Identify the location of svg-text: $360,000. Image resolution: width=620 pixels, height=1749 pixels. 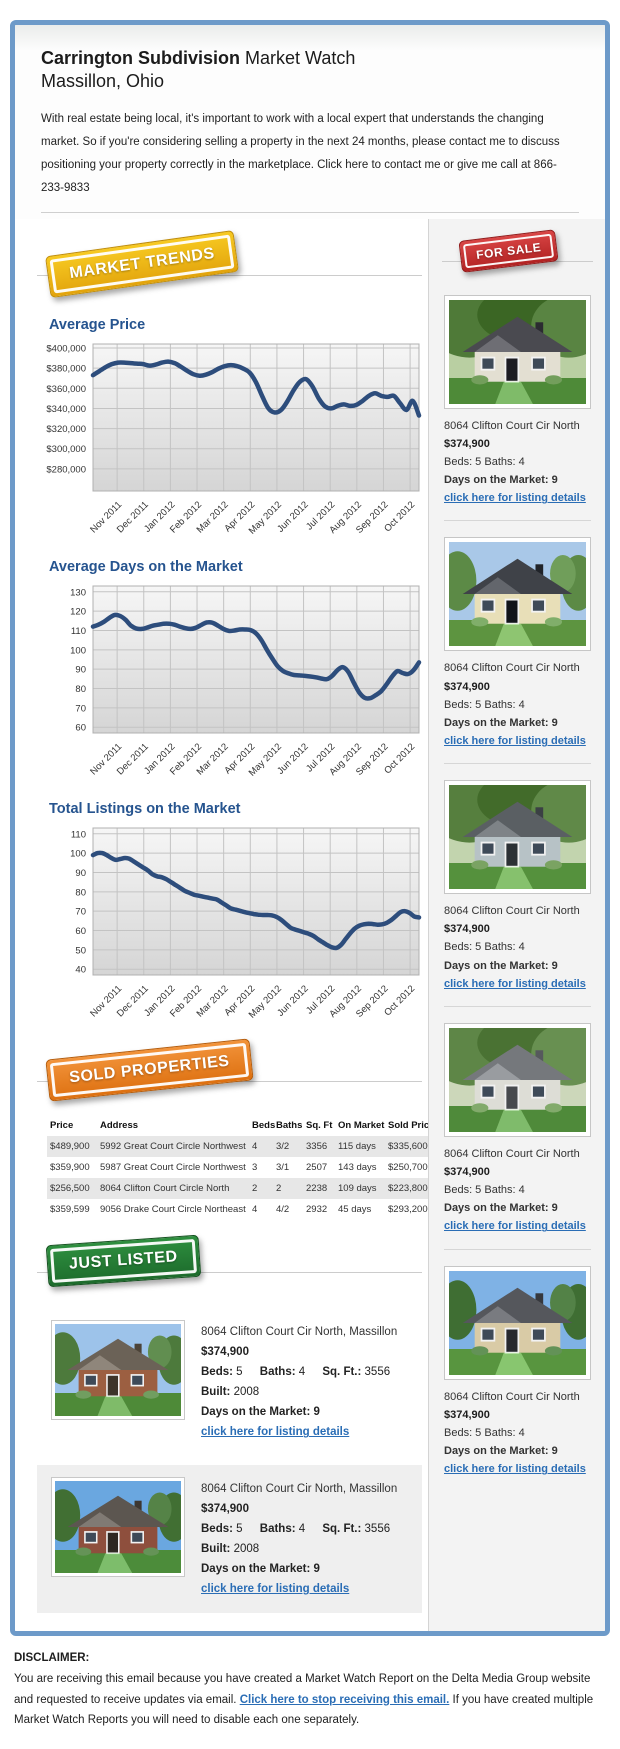
(66, 389).